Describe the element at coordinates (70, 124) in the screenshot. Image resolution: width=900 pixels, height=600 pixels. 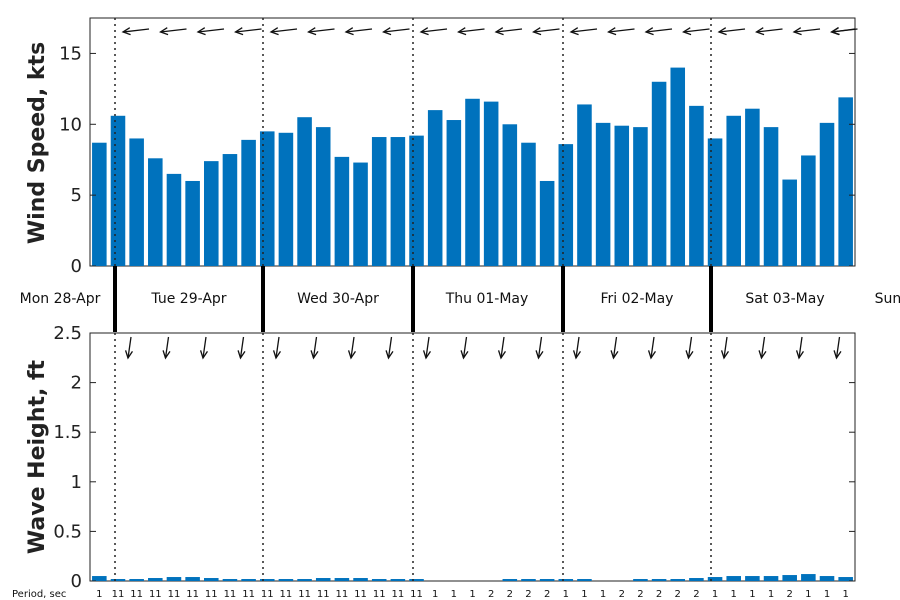
I see `wind-ytick-label: 10` at that location.